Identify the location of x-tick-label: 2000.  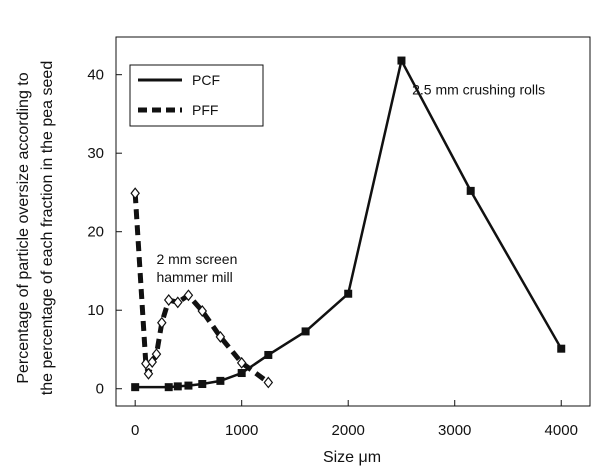
(348, 430).